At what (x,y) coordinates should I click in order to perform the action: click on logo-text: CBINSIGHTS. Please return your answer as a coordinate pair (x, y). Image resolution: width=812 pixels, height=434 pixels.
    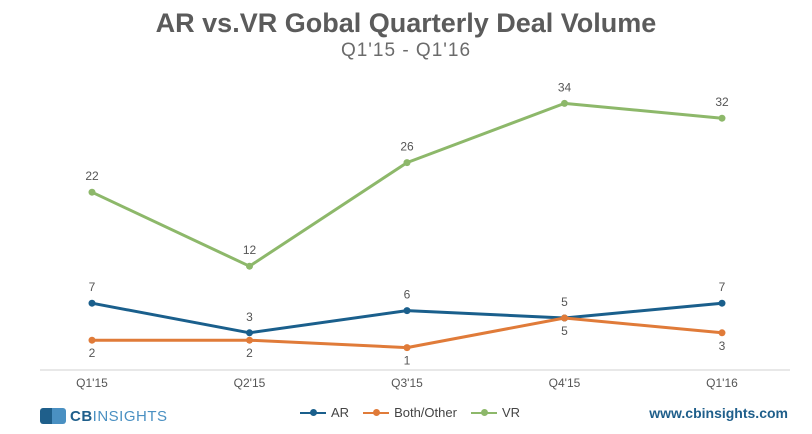
    Looking at the image, I should click on (119, 416).